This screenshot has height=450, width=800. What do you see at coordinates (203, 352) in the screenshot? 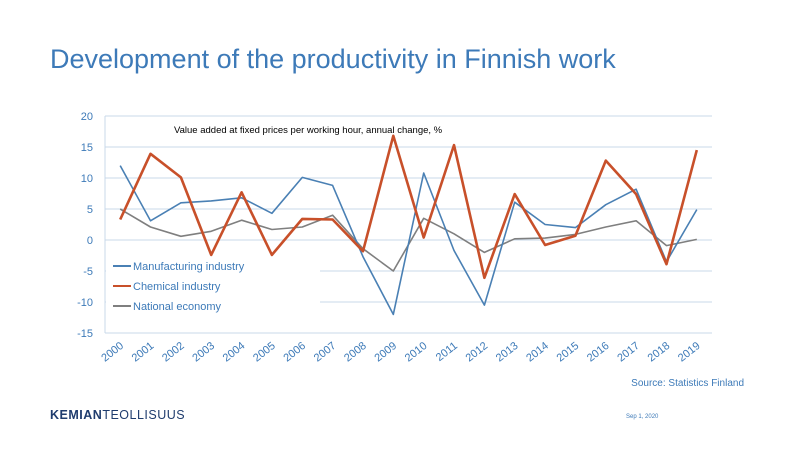
I see `x-tick-label: 2003` at bounding box center [203, 352].